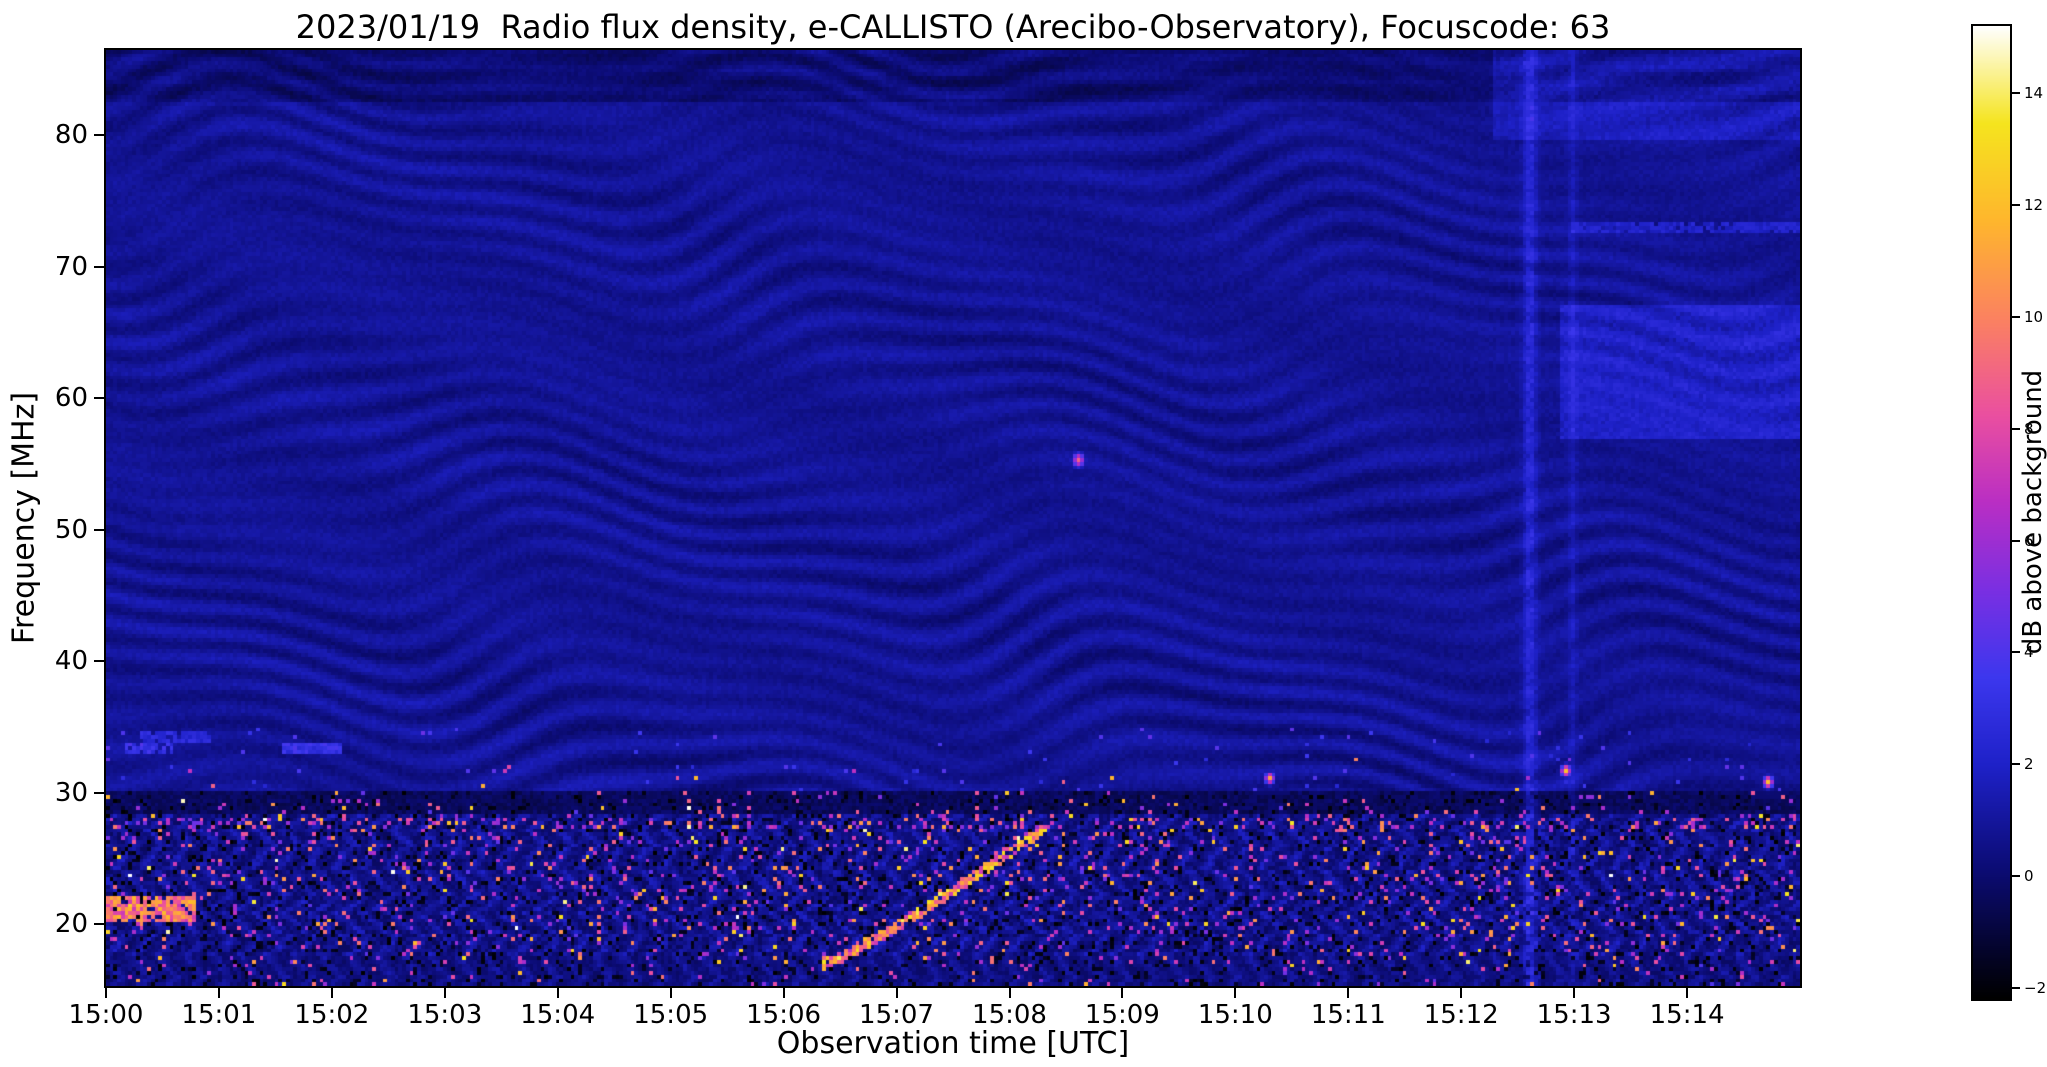 This screenshot has height=1067, width=2047. Describe the element at coordinates (2034, 316) in the screenshot. I see `colorbar-tick-label: 10` at that location.